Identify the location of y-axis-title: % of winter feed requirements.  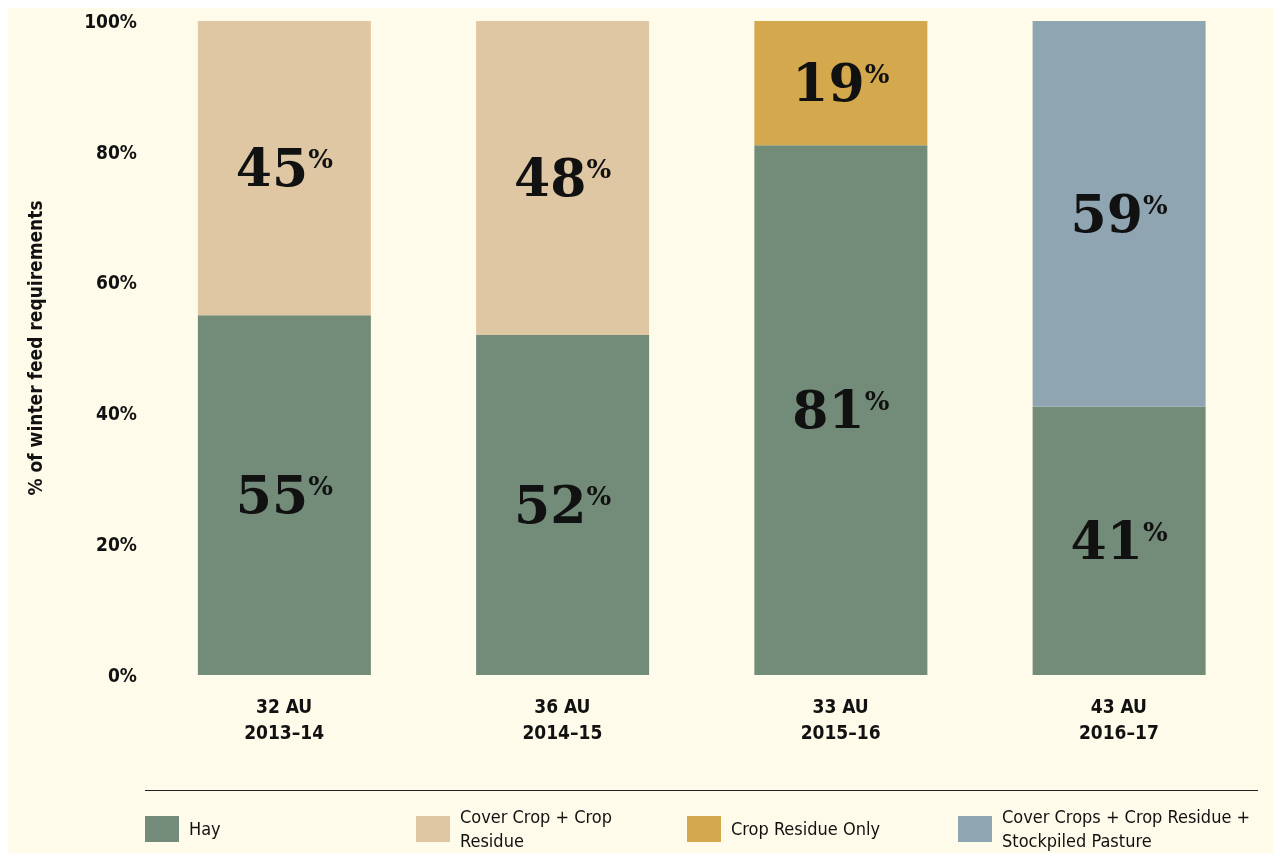
(34, 348).